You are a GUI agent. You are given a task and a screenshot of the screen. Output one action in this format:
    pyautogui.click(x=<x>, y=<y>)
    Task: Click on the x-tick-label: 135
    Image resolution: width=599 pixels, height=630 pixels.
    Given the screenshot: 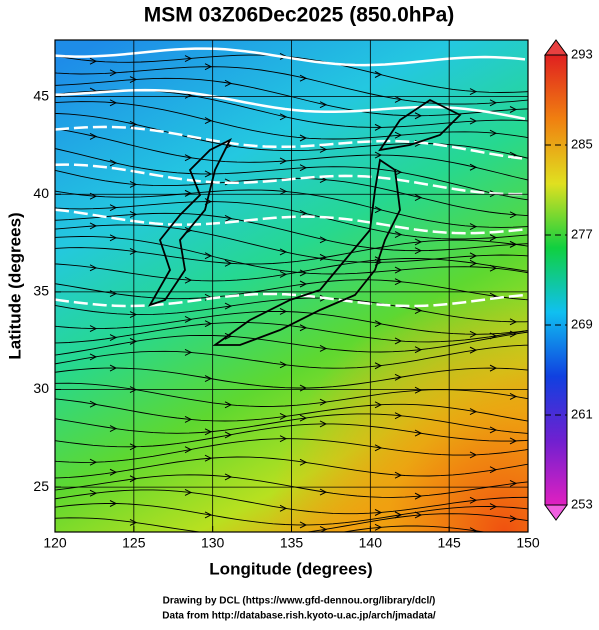 What is the action you would take?
    pyautogui.click(x=292, y=543)
    